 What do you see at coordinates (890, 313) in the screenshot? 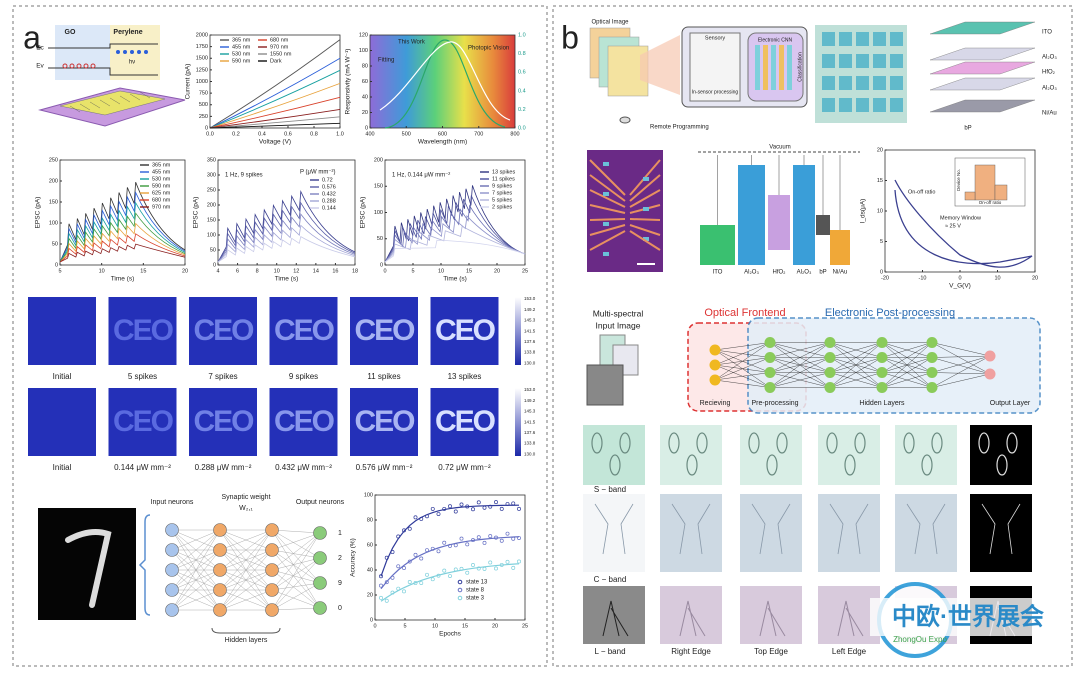
I see `label: Electronic Post-processing` at bounding box center [890, 313].